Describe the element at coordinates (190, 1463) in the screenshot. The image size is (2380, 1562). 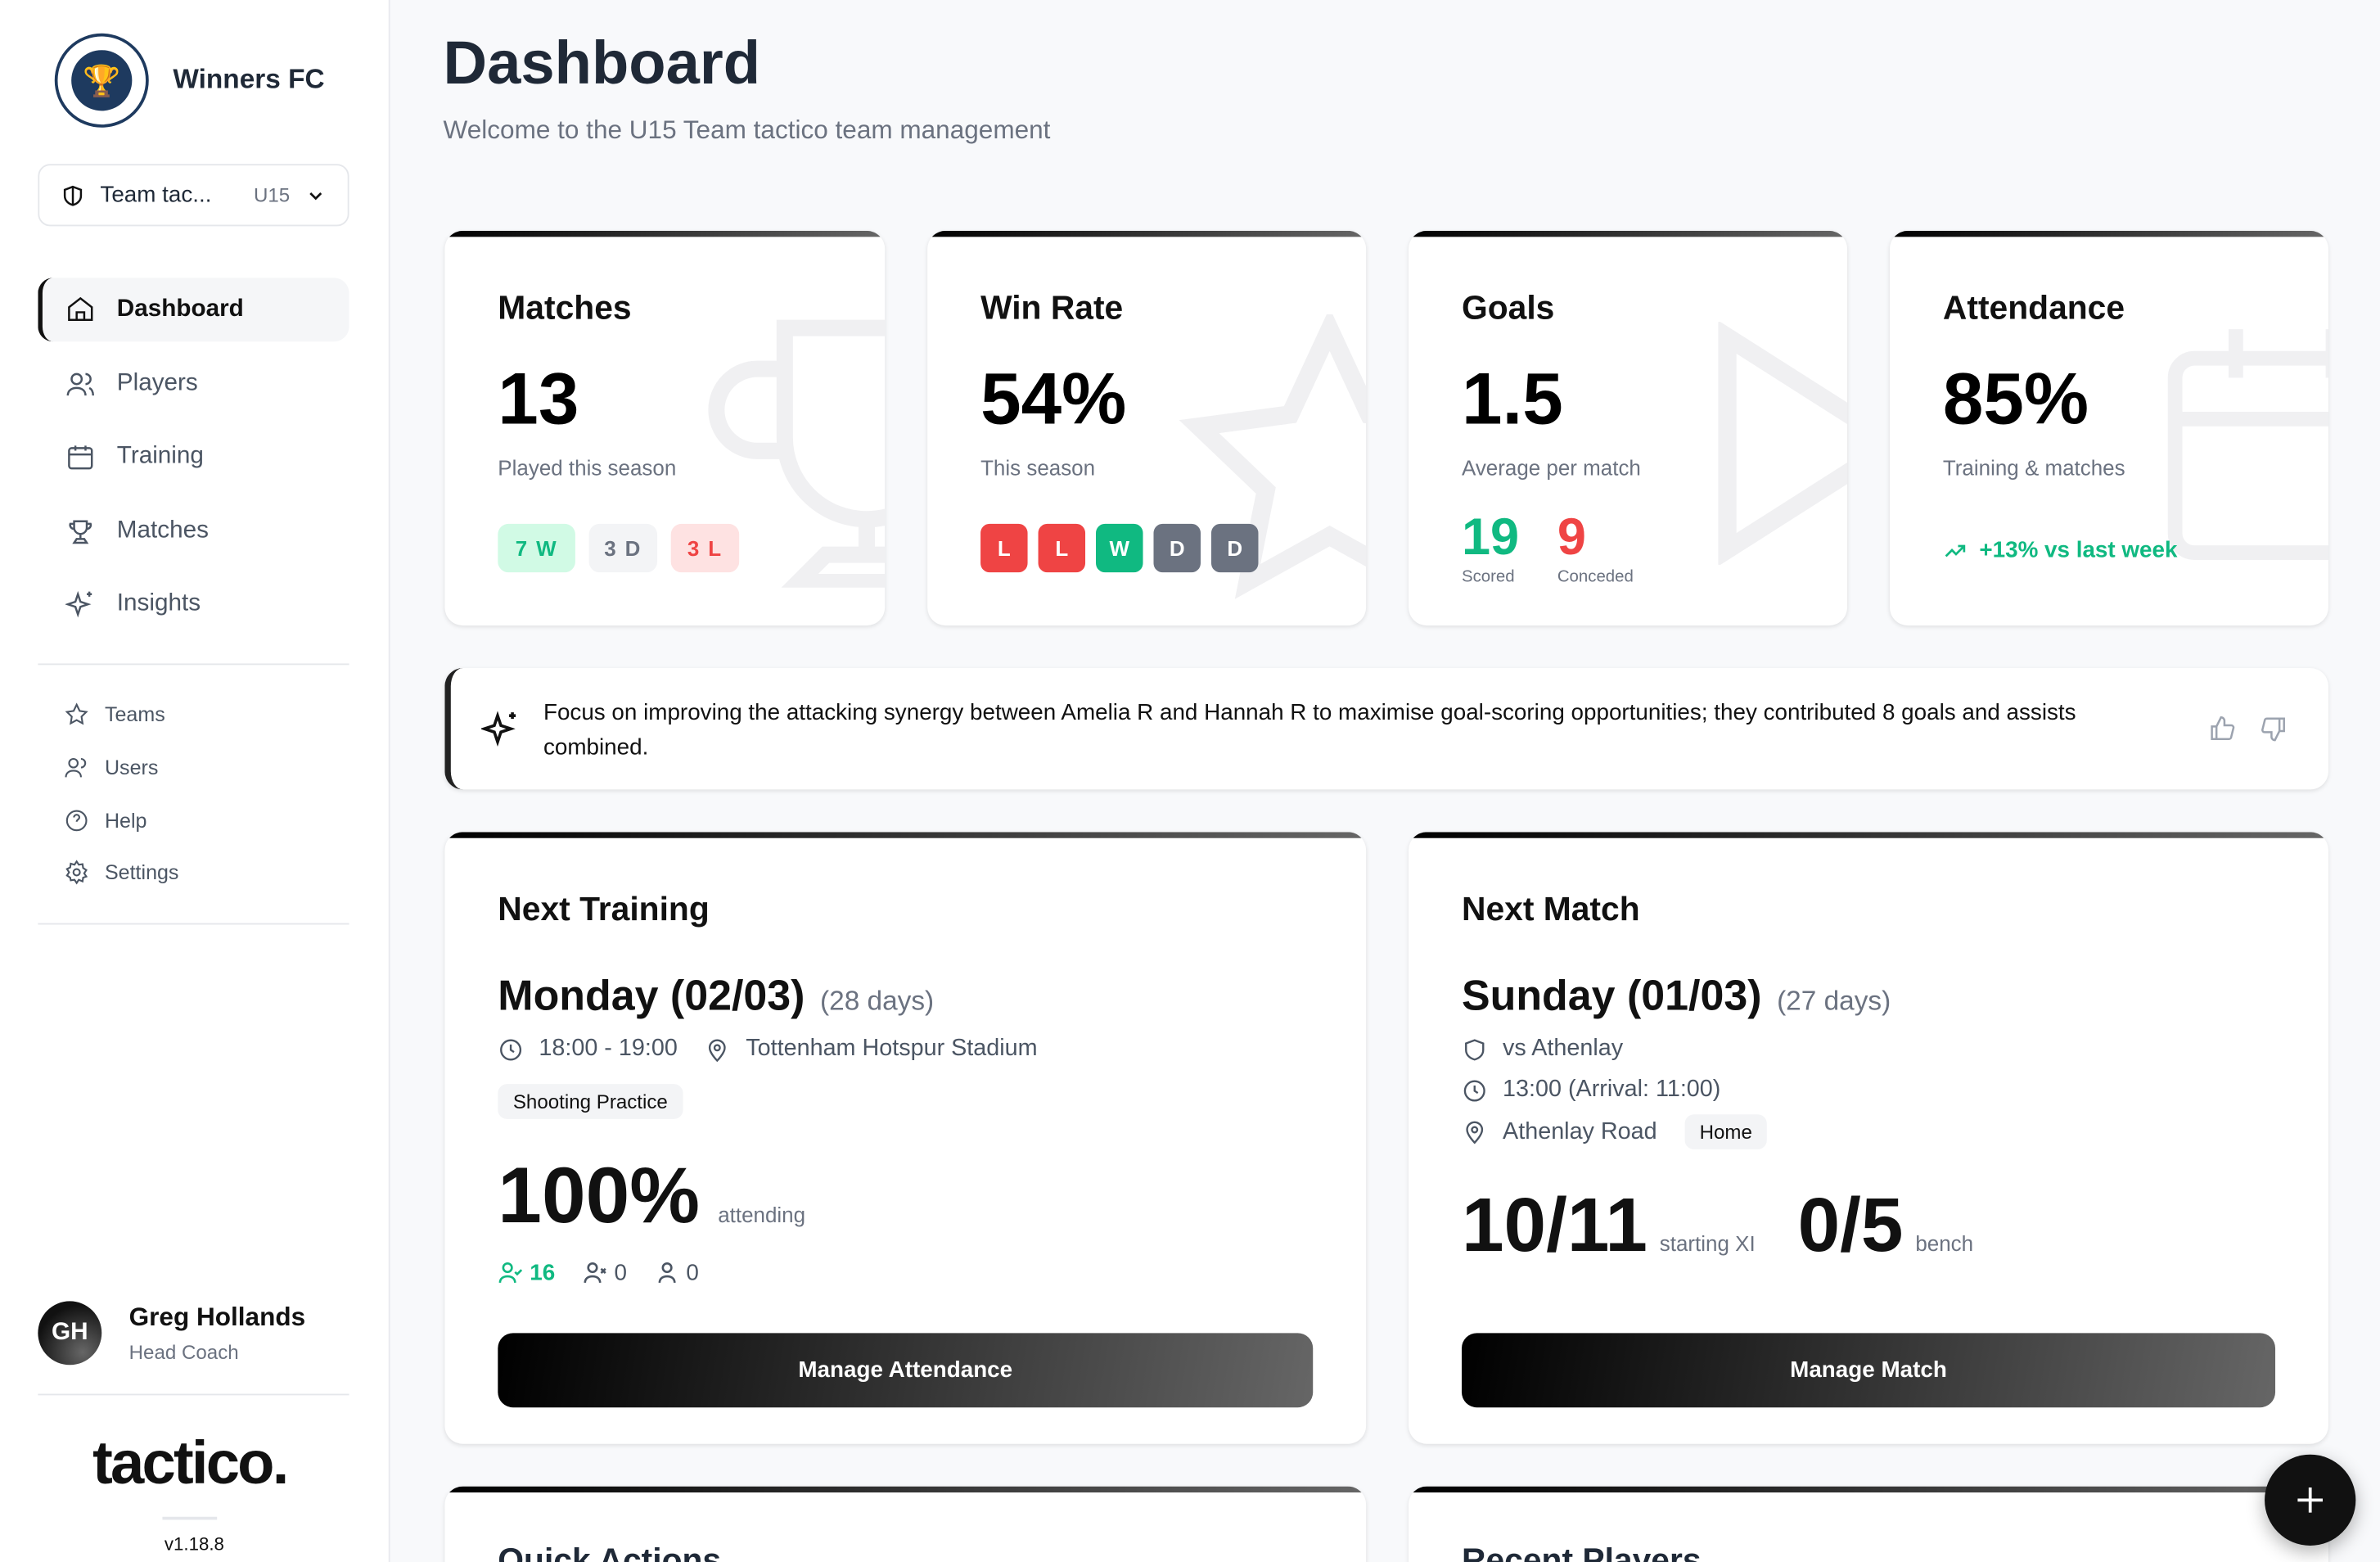
I see `tactico-logo: tactico.` at that location.